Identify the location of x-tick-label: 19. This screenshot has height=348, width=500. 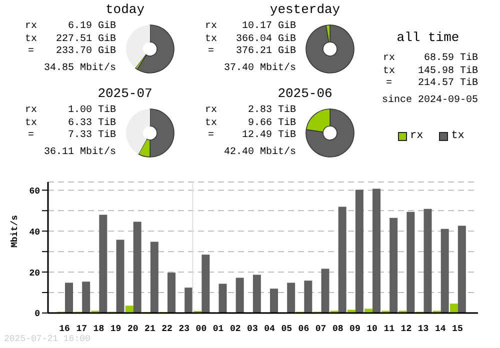
(116, 329).